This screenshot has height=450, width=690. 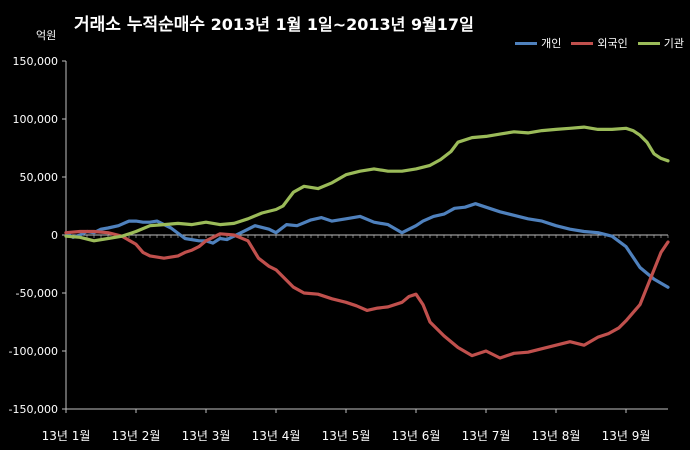 I want to click on y-tick-label: -50,000, so click(x=37, y=293).